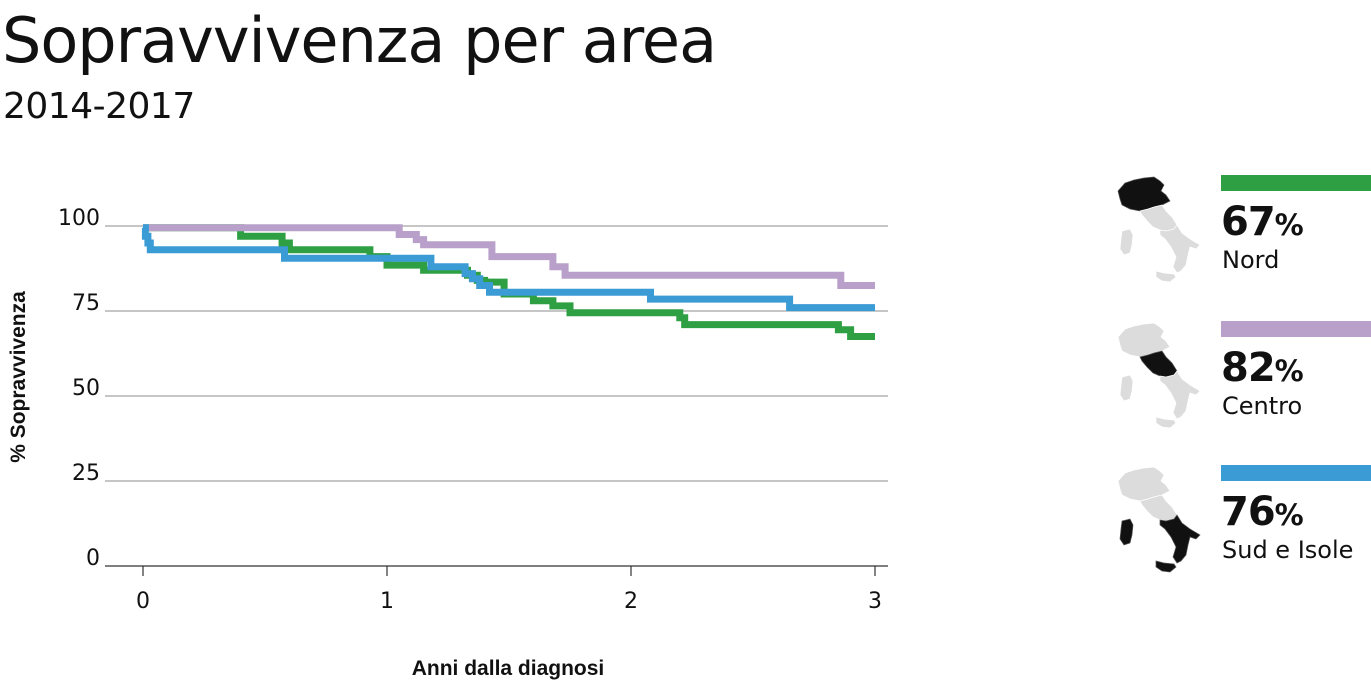 This screenshot has width=1371, height=685. I want to click on legend-value: 82%, so click(1262, 368).